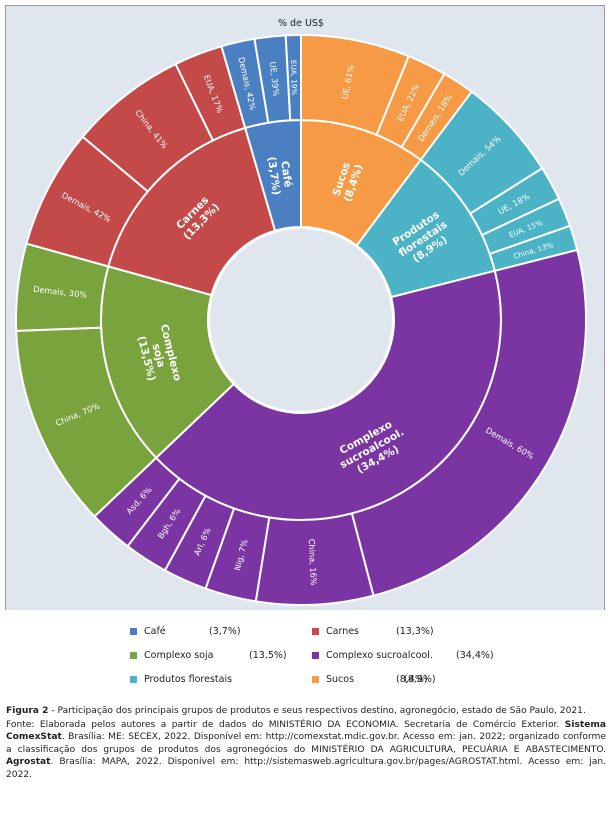  What do you see at coordinates (27, 711) in the screenshot?
I see `figure-label: Figura 2` at bounding box center [27, 711].